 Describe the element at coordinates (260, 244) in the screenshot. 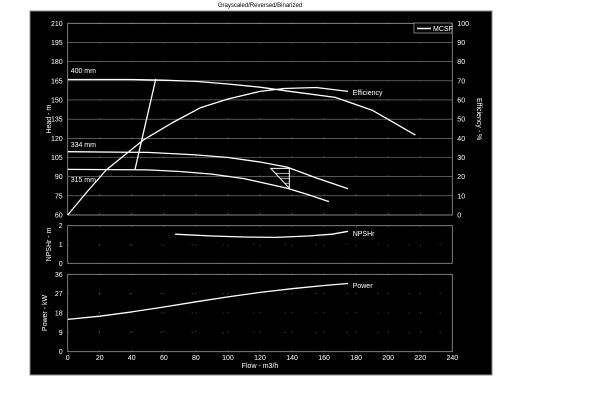

I see `plot-frame-npsh` at that location.